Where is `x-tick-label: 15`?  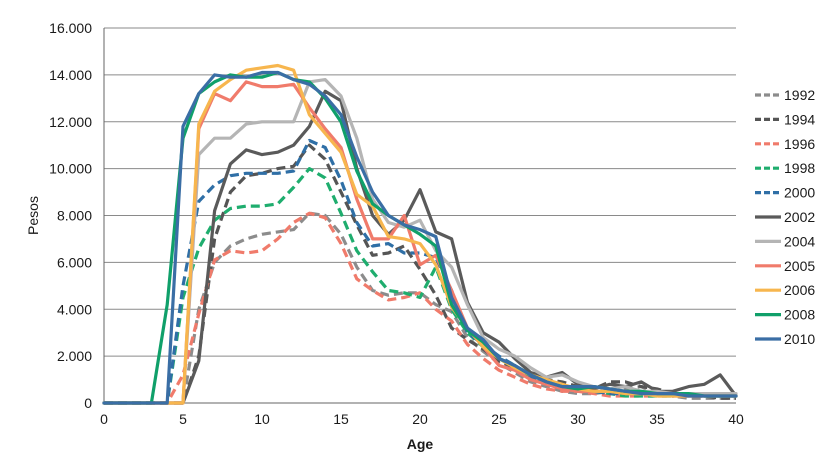 x-tick-label: 15 is located at coordinates (341, 419).